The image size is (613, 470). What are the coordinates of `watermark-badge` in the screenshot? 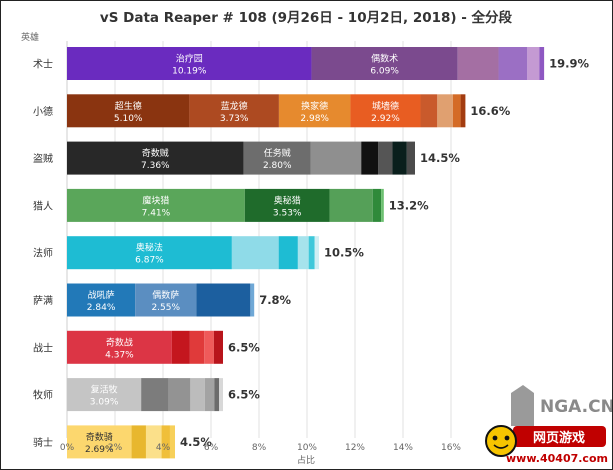 It's located at (559, 436).